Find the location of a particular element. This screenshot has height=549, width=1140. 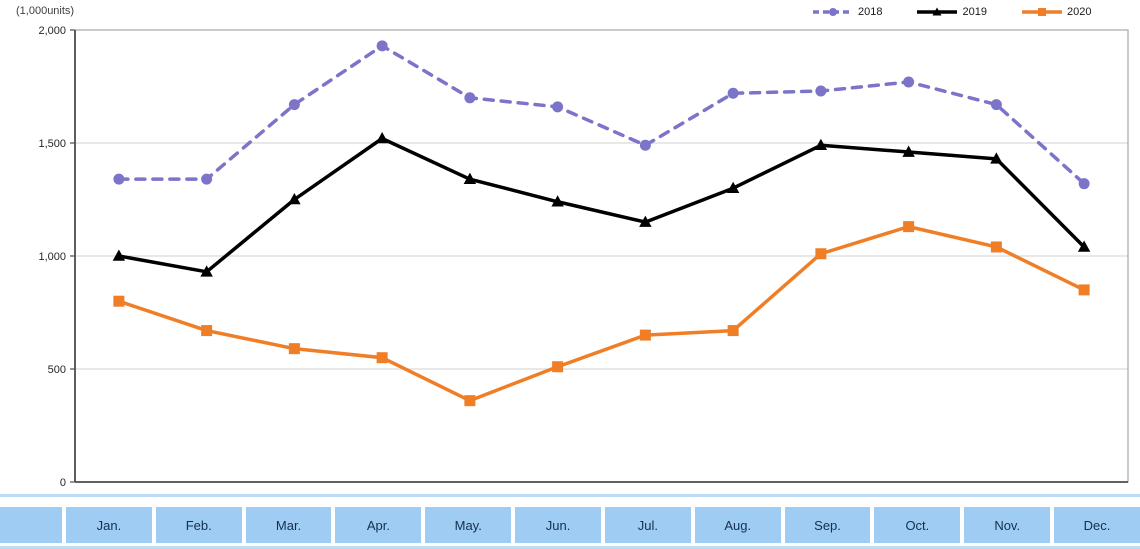

series-2020-point-nov is located at coordinates (996, 247).